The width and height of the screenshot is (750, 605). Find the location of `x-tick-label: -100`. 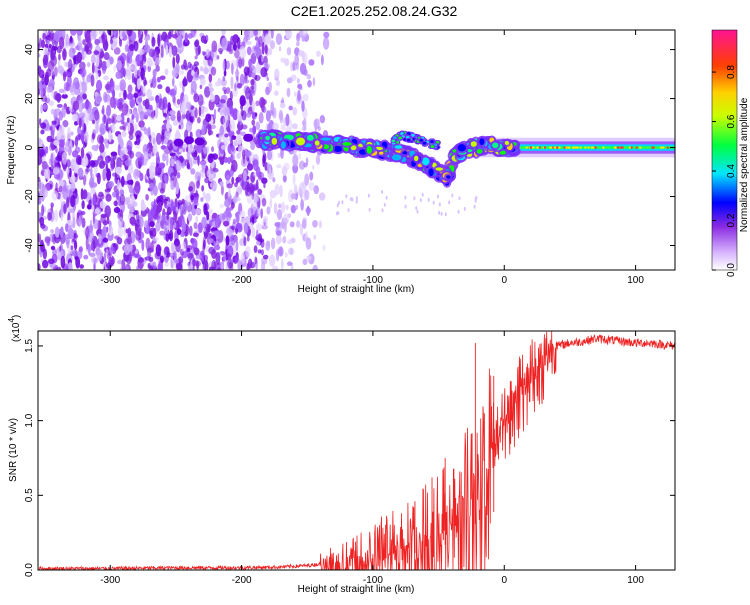

x-tick-label: -100 is located at coordinates (373, 280).